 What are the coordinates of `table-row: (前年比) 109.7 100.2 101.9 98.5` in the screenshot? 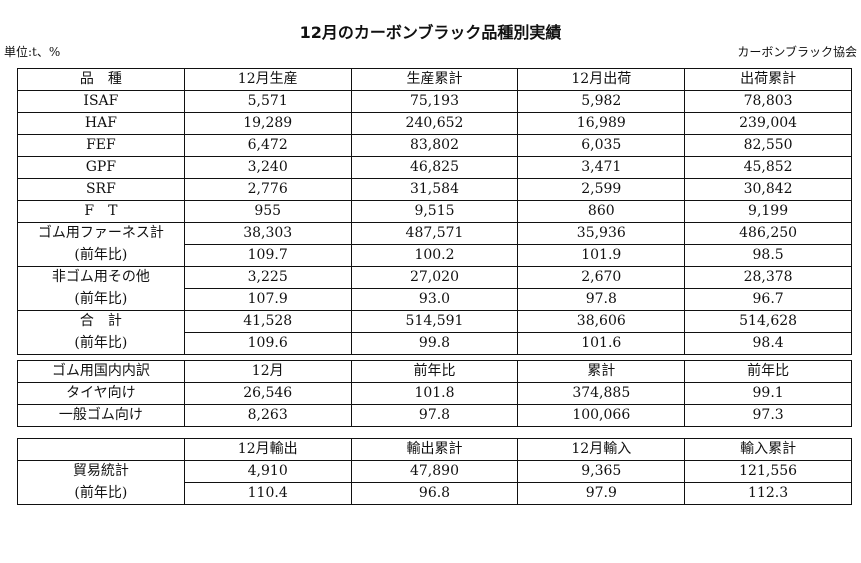 It's located at (434, 255).